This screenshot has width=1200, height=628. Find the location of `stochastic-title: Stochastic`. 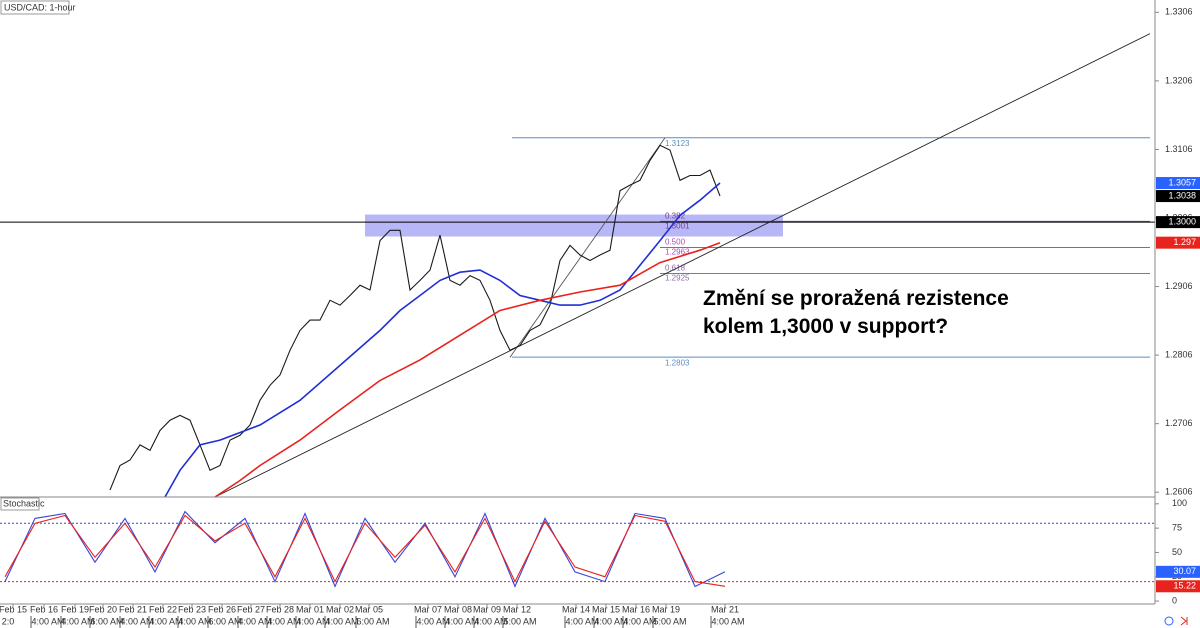

stochastic-title: Stochastic is located at coordinates (24, 503).